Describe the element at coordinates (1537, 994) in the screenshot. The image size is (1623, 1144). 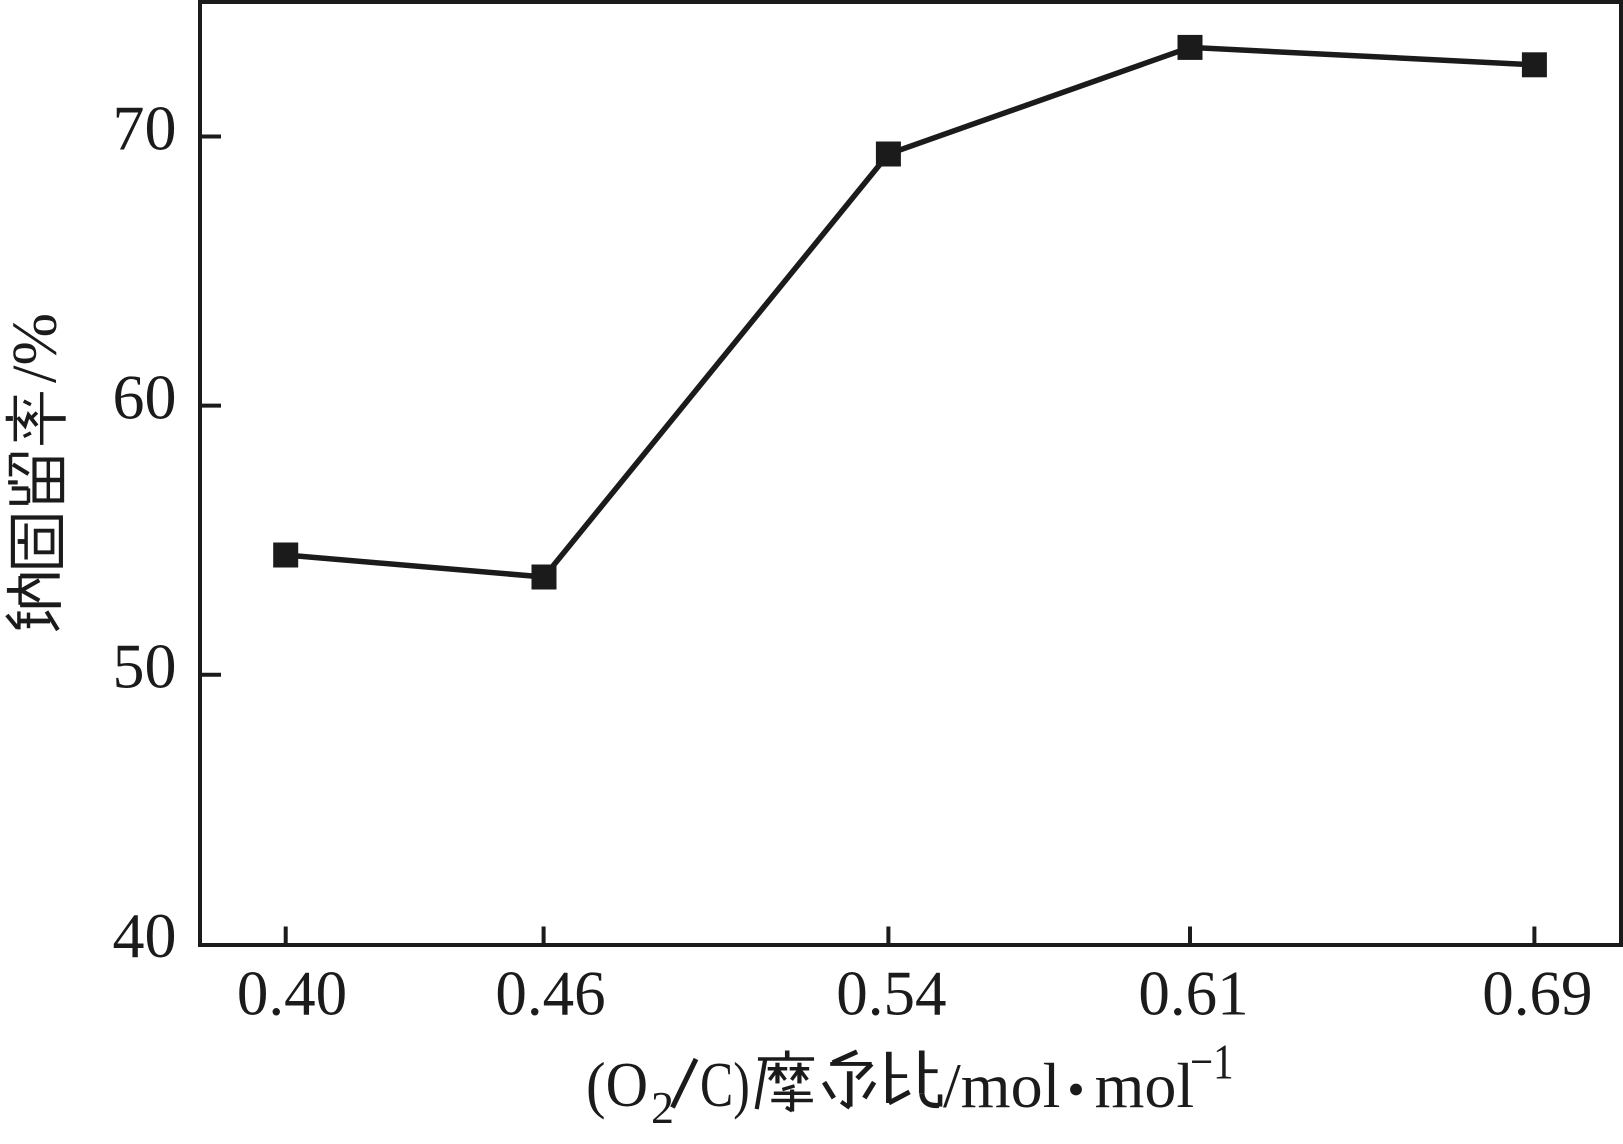
I see `svg-text: 0.69` at that location.